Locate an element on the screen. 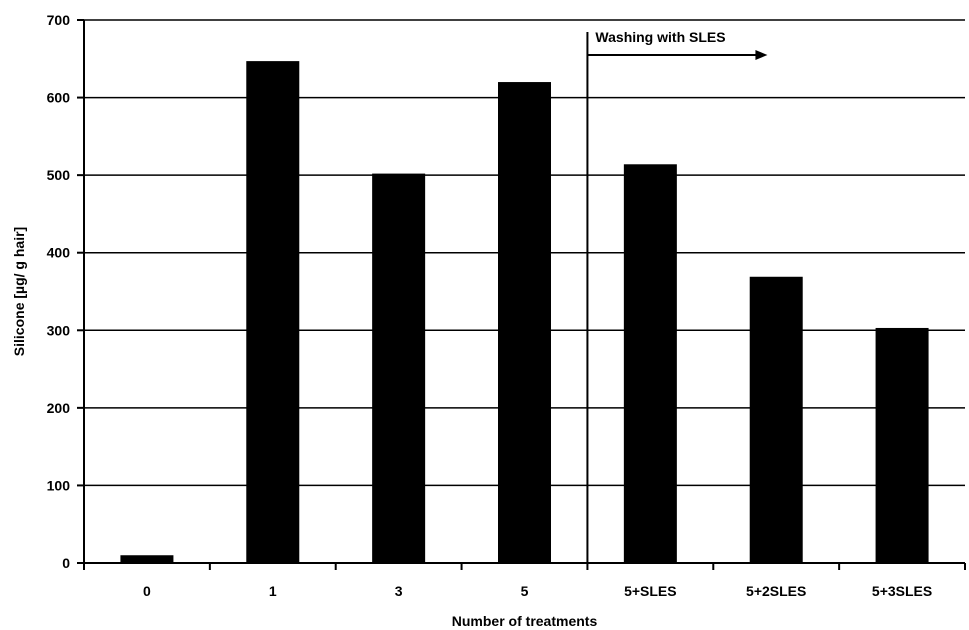 The height and width of the screenshot is (630, 969). bar-5+2SLES is located at coordinates (776, 419).